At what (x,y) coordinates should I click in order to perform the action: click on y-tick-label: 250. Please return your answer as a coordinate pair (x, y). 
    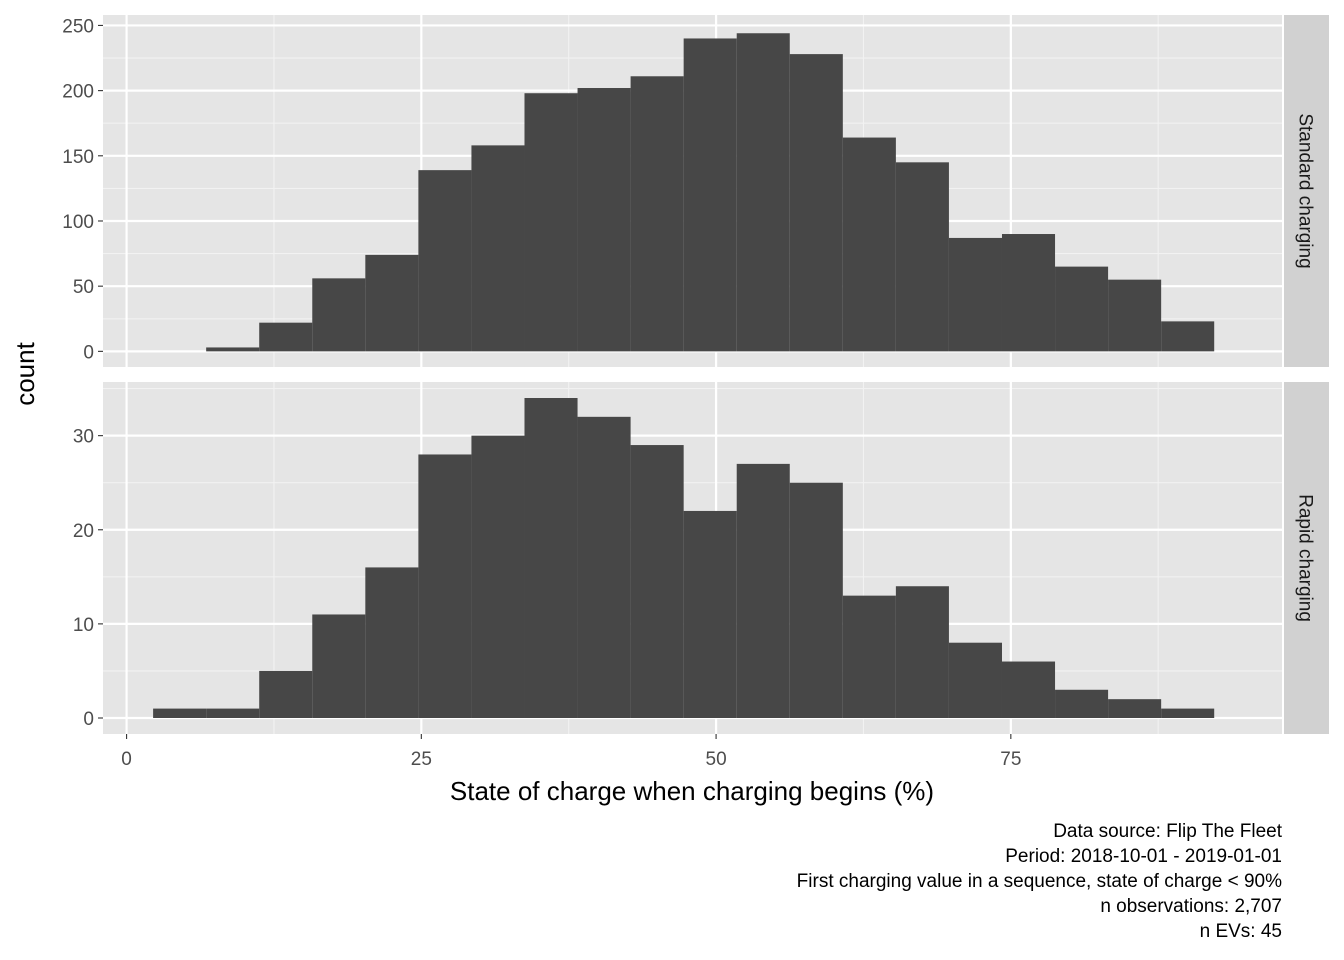
    Looking at the image, I should click on (78, 26).